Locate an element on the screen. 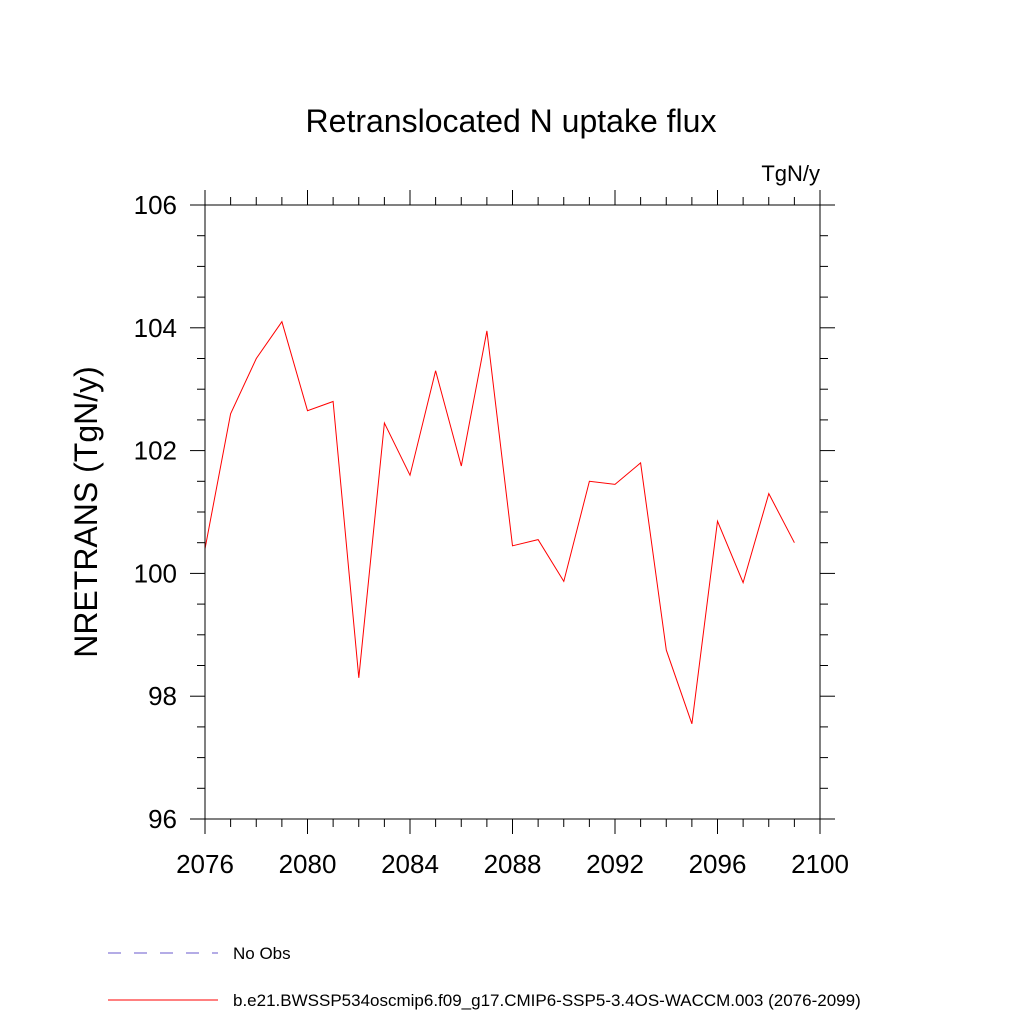 This screenshot has height=1024, width=1024. x-tick-labels: 2076 2080 2084 2088 2092 2096 2100 is located at coordinates (512, 864).